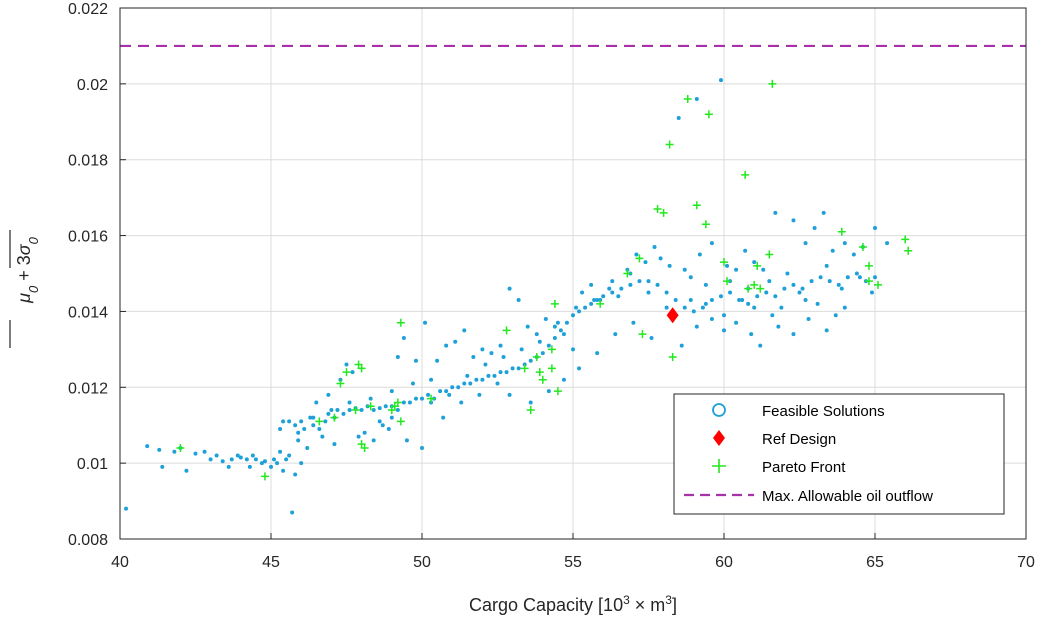 The image size is (1043, 621). What do you see at coordinates (823, 411) in the screenshot?
I see `legend-label-feasible: Feasible Solutions` at bounding box center [823, 411].